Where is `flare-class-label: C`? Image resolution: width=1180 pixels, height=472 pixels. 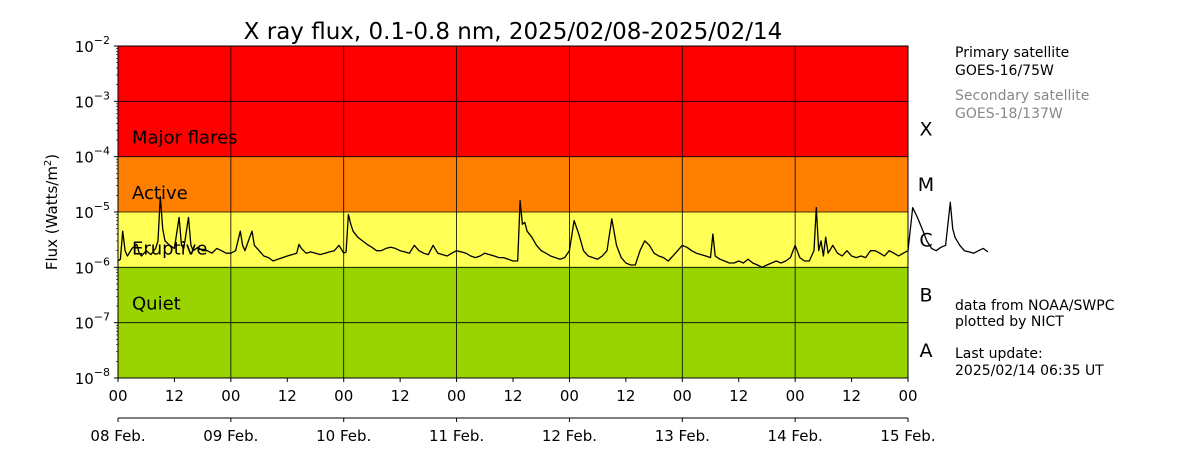
flare-class-label: C is located at coordinates (925, 240).